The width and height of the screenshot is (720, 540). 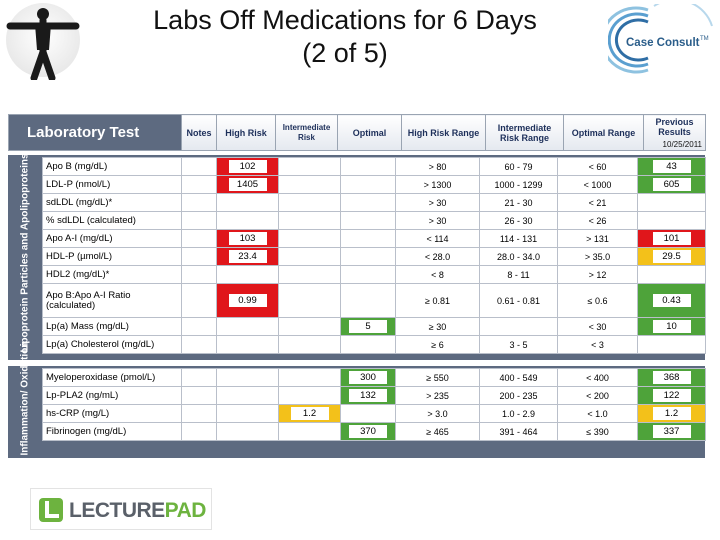 What do you see at coordinates (518, 395) in the screenshot?
I see `intermediate-risk-range: 200 - 235` at bounding box center [518, 395].